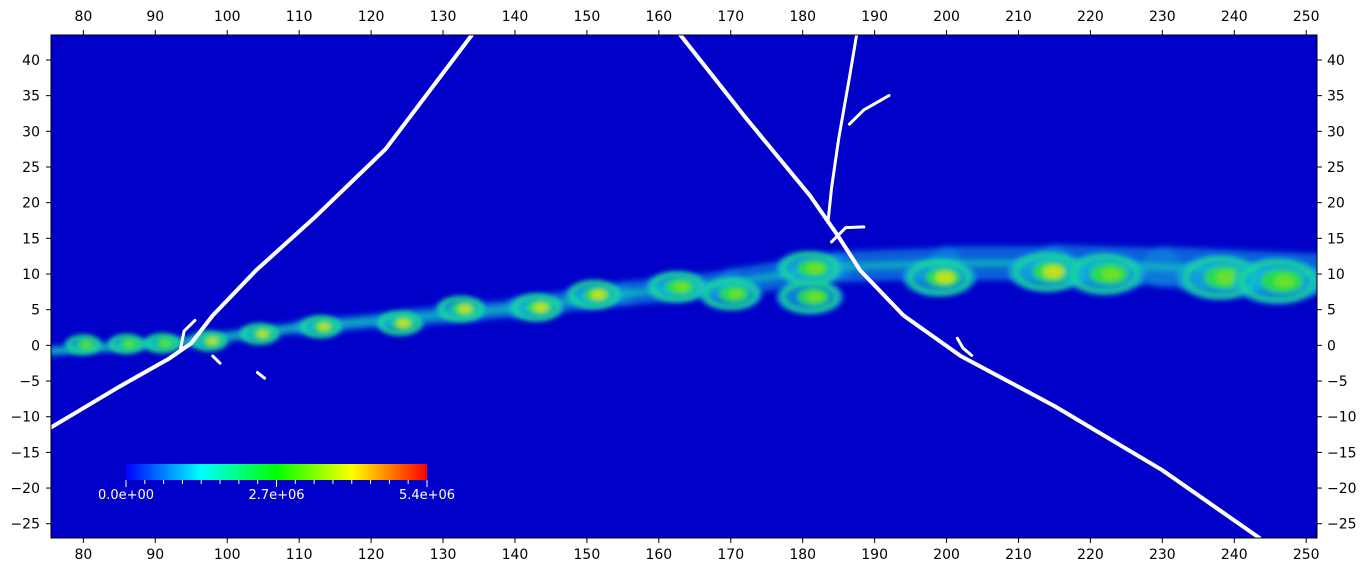 The width and height of the screenshot is (1363, 576). I want to click on x-tick-label-bottom: 230, so click(1162, 555).